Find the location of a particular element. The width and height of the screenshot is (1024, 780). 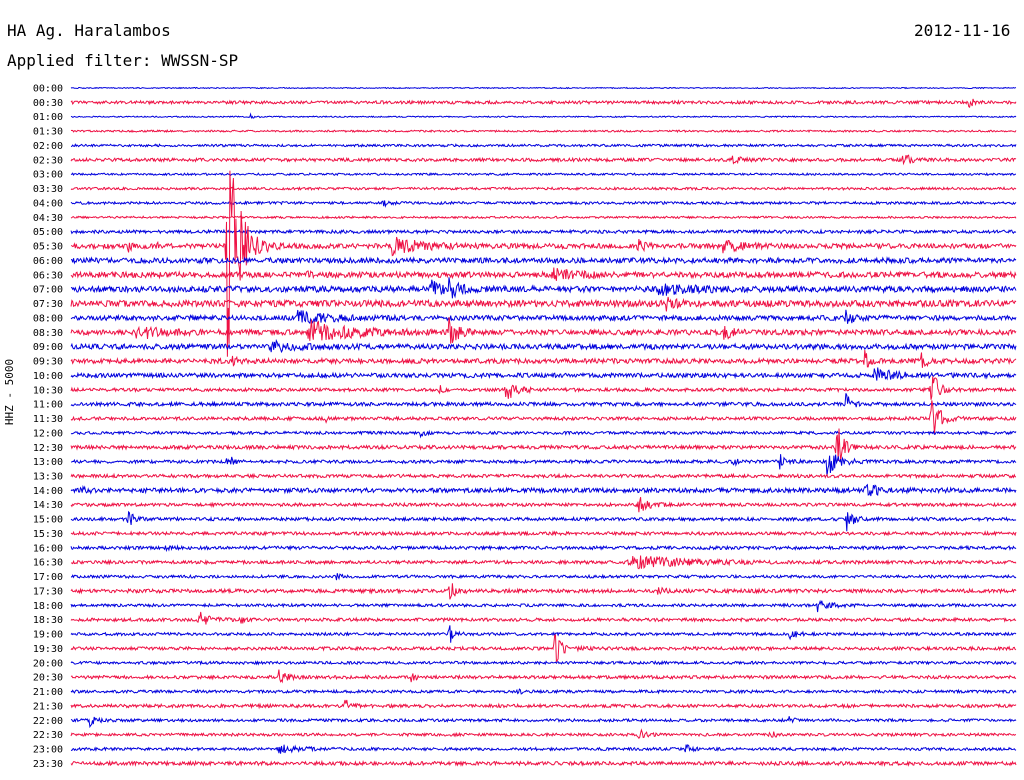

time-row-label: 16:30 is located at coordinates (48, 563).